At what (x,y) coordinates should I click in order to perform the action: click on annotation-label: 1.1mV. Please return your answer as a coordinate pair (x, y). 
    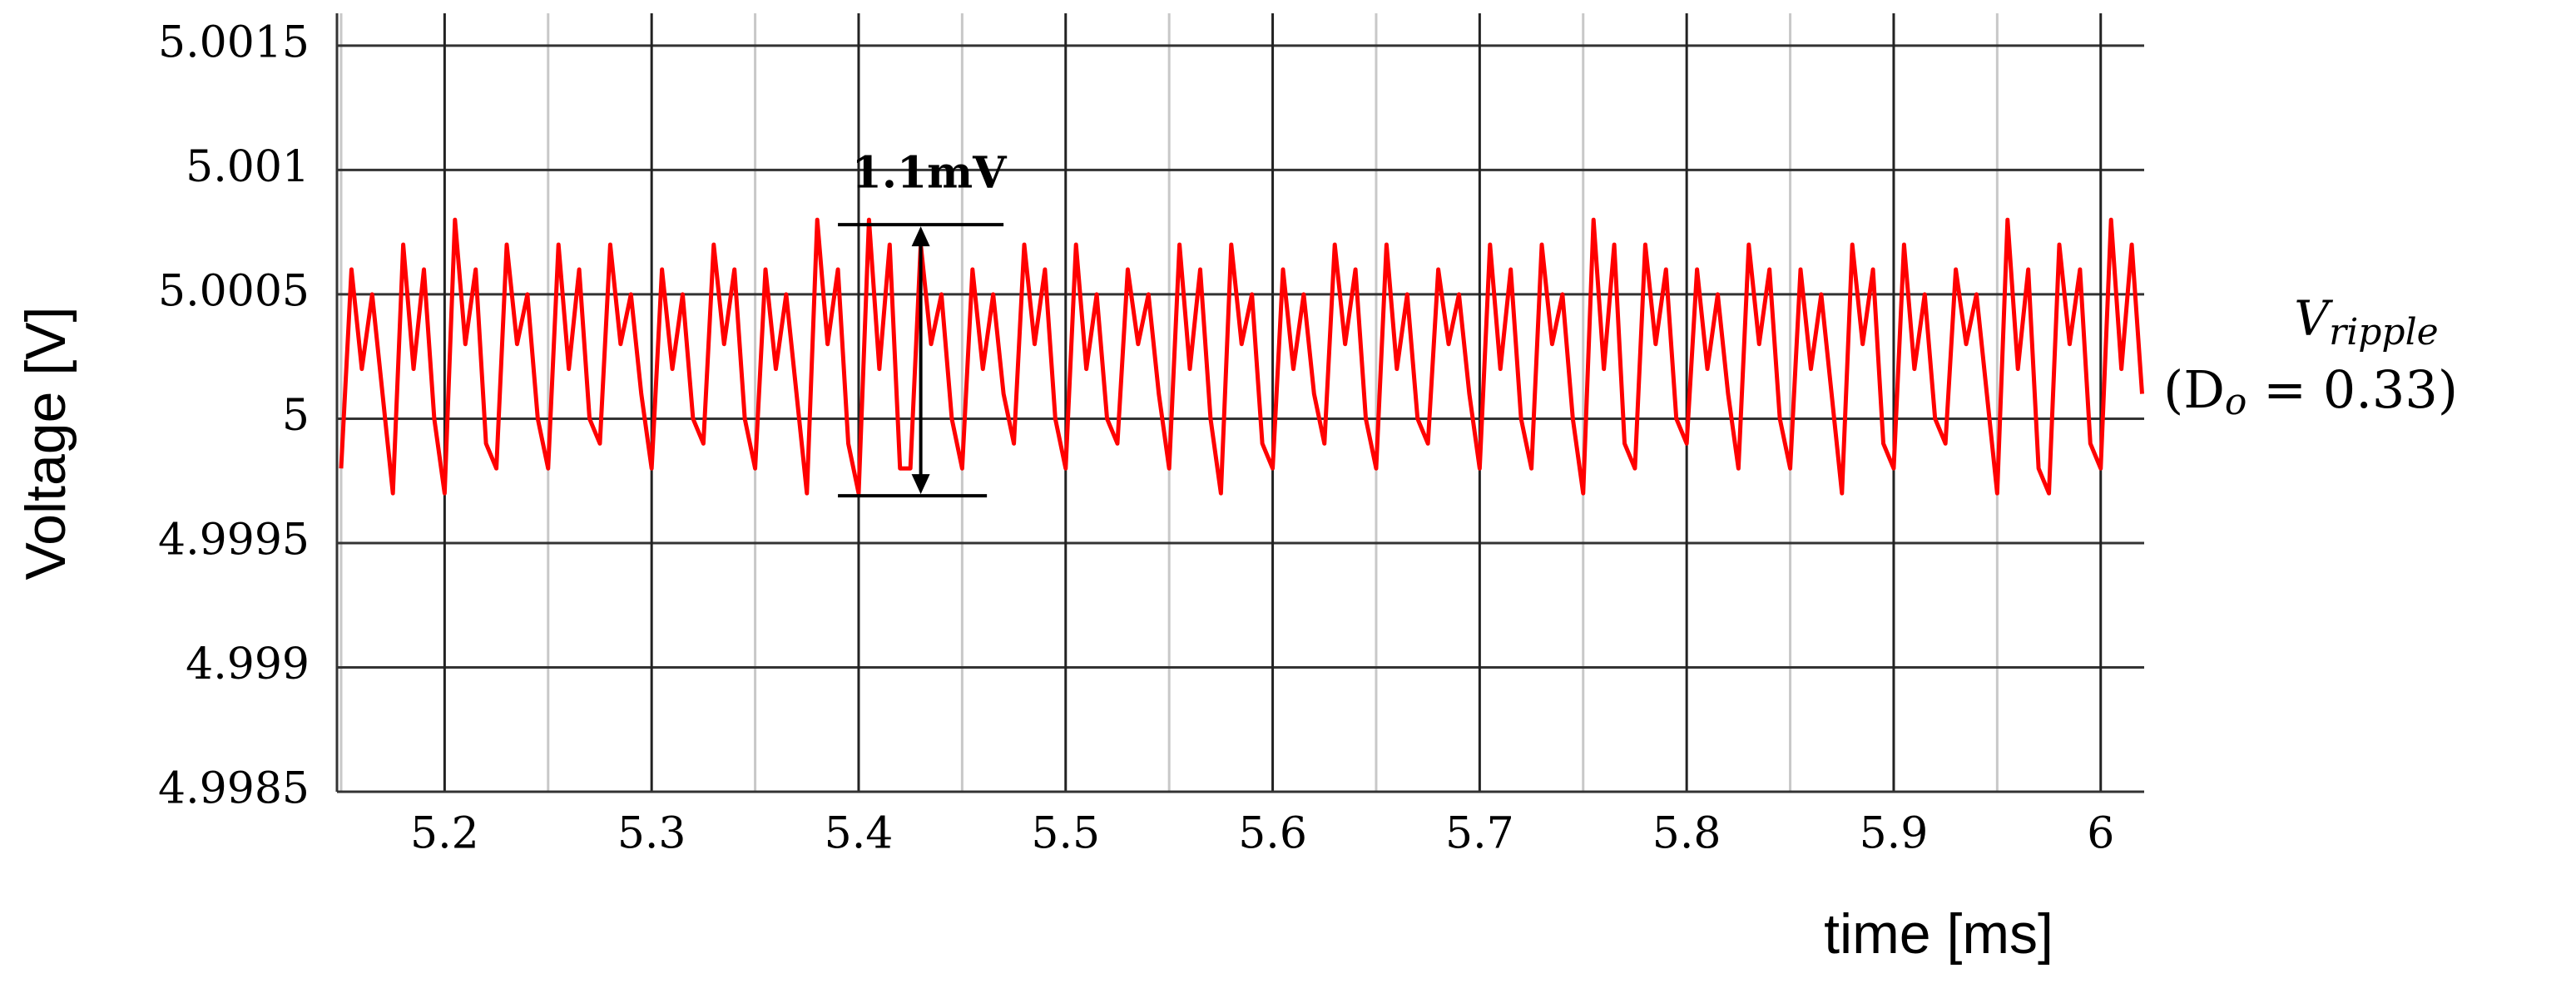
    Looking at the image, I should click on (930, 173).